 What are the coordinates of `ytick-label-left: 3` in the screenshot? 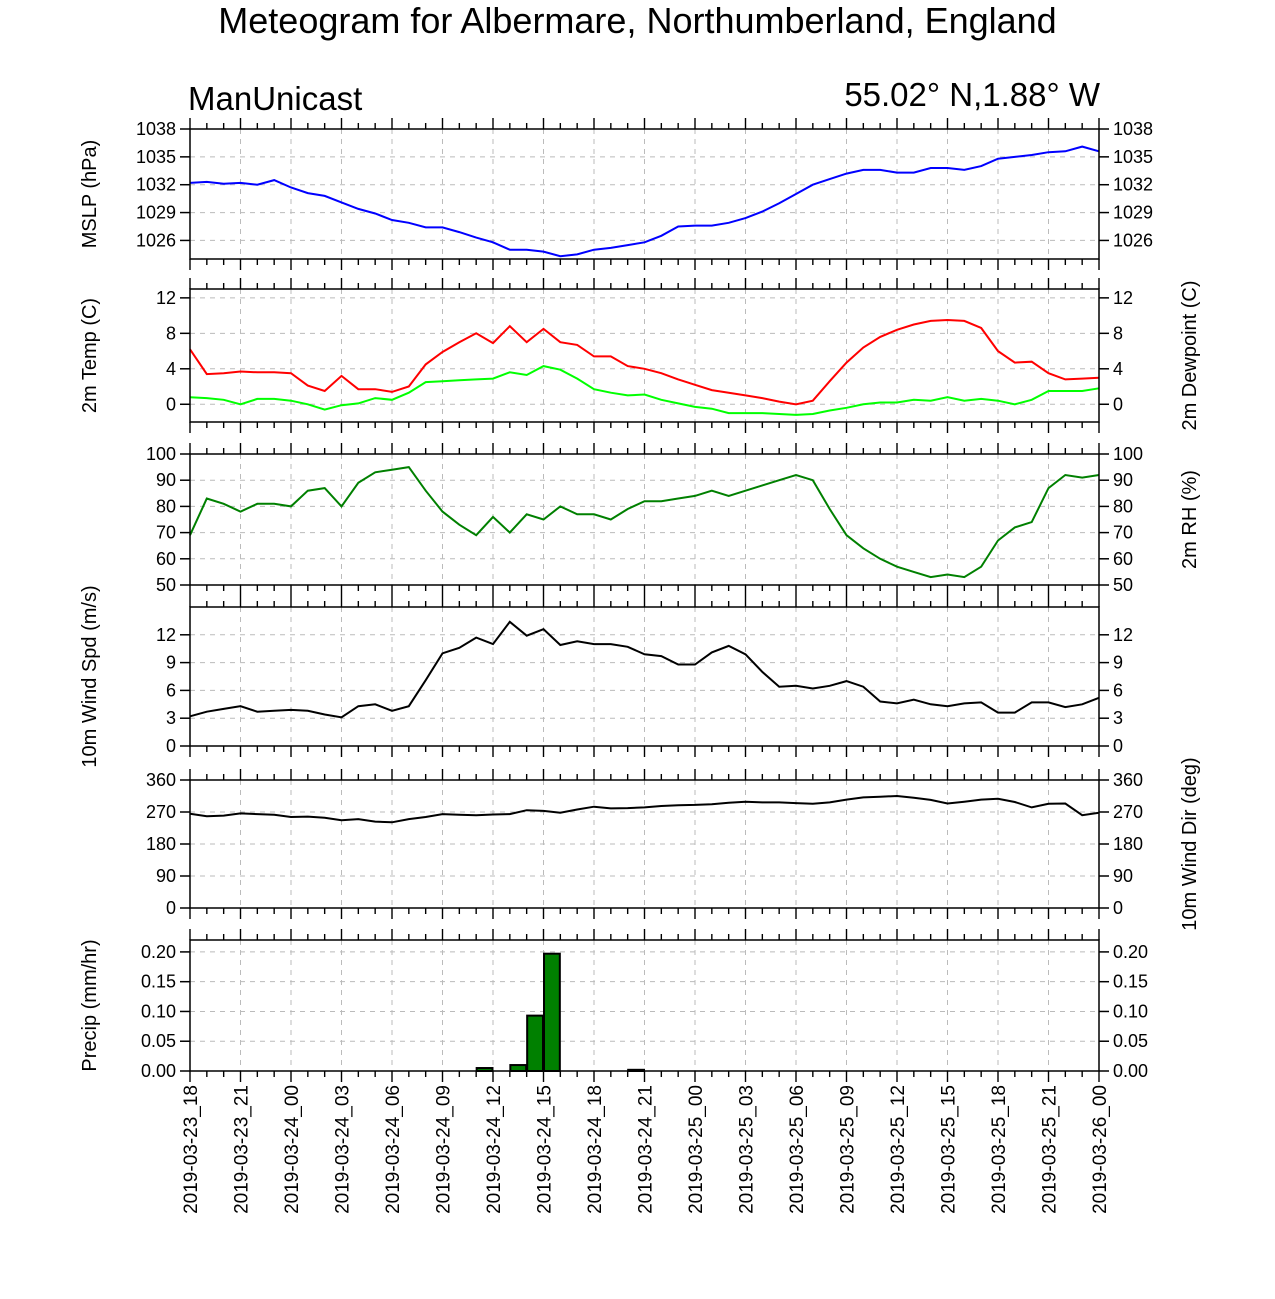 It's located at (171, 718).